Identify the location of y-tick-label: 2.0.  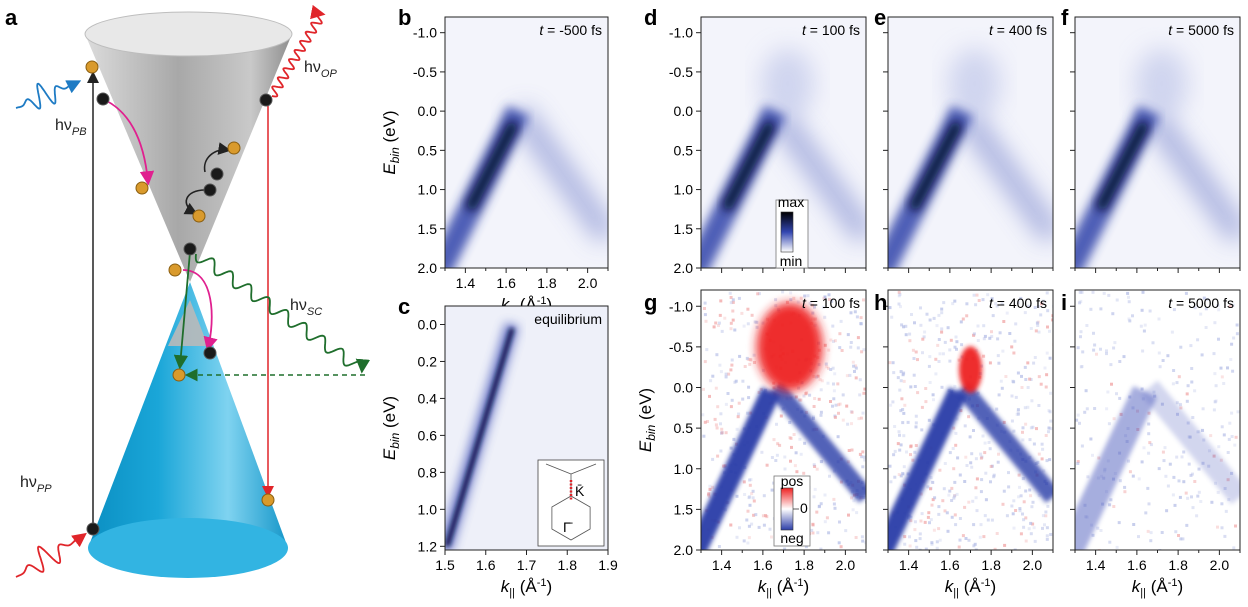
(684, 550).